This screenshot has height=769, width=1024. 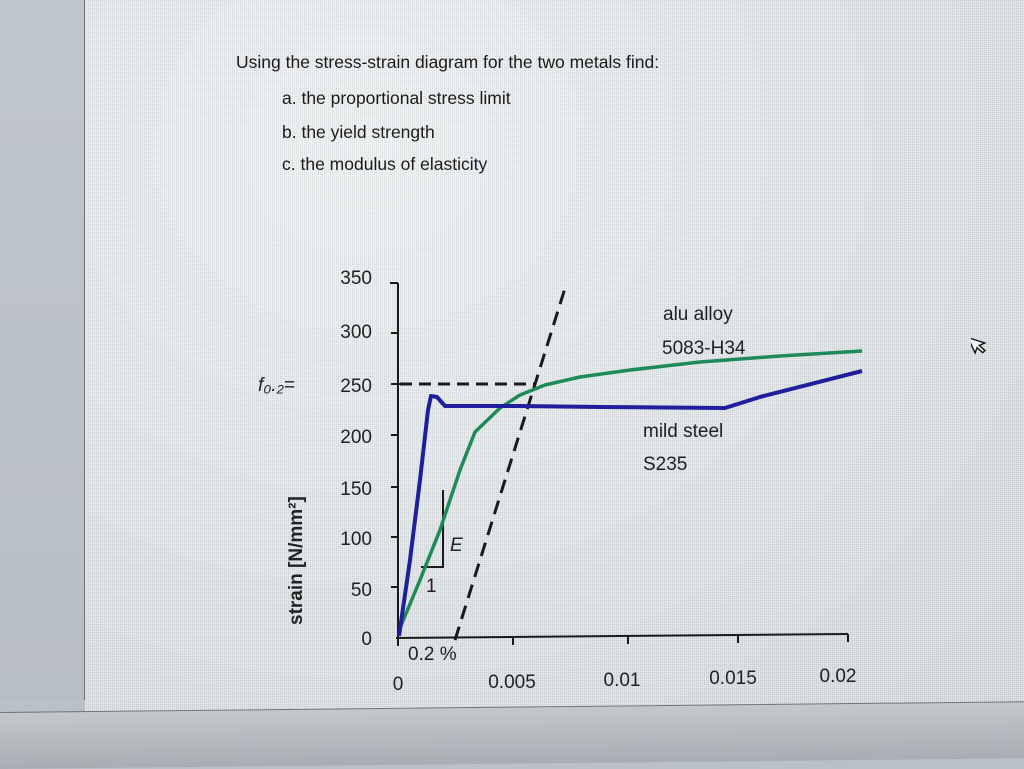 What do you see at coordinates (356, 539) in the screenshot?
I see `y-tick-100: 100` at bounding box center [356, 539].